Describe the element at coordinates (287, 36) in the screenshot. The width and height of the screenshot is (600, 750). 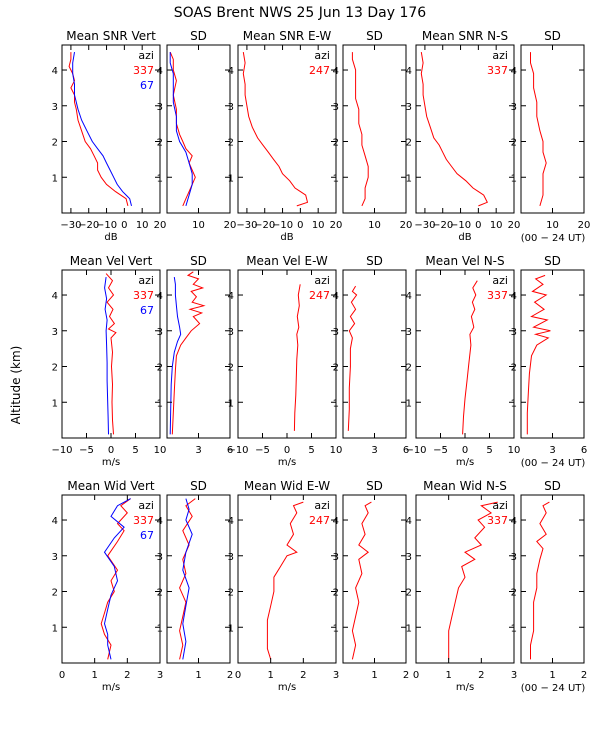
I see `panel-title: Mean SNR E-W` at that location.